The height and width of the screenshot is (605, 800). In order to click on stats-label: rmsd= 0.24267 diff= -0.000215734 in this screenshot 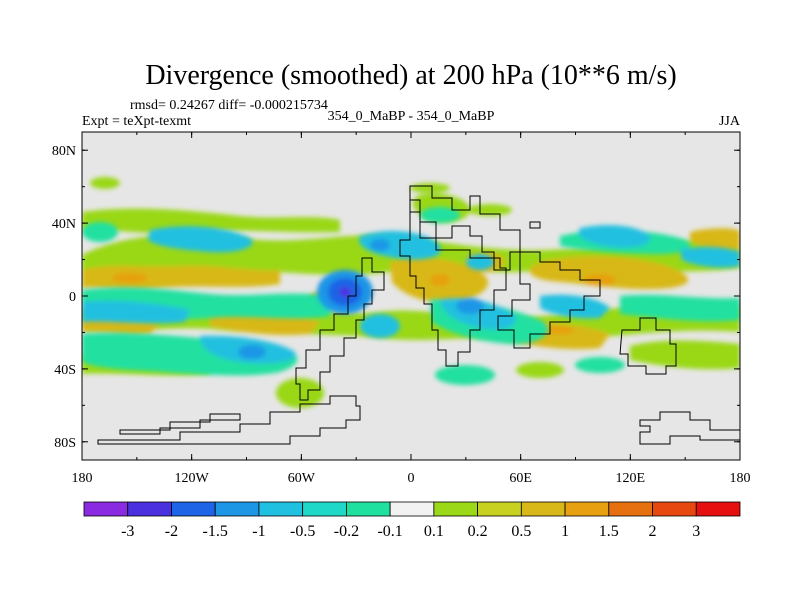, I will do `click(229, 105)`.